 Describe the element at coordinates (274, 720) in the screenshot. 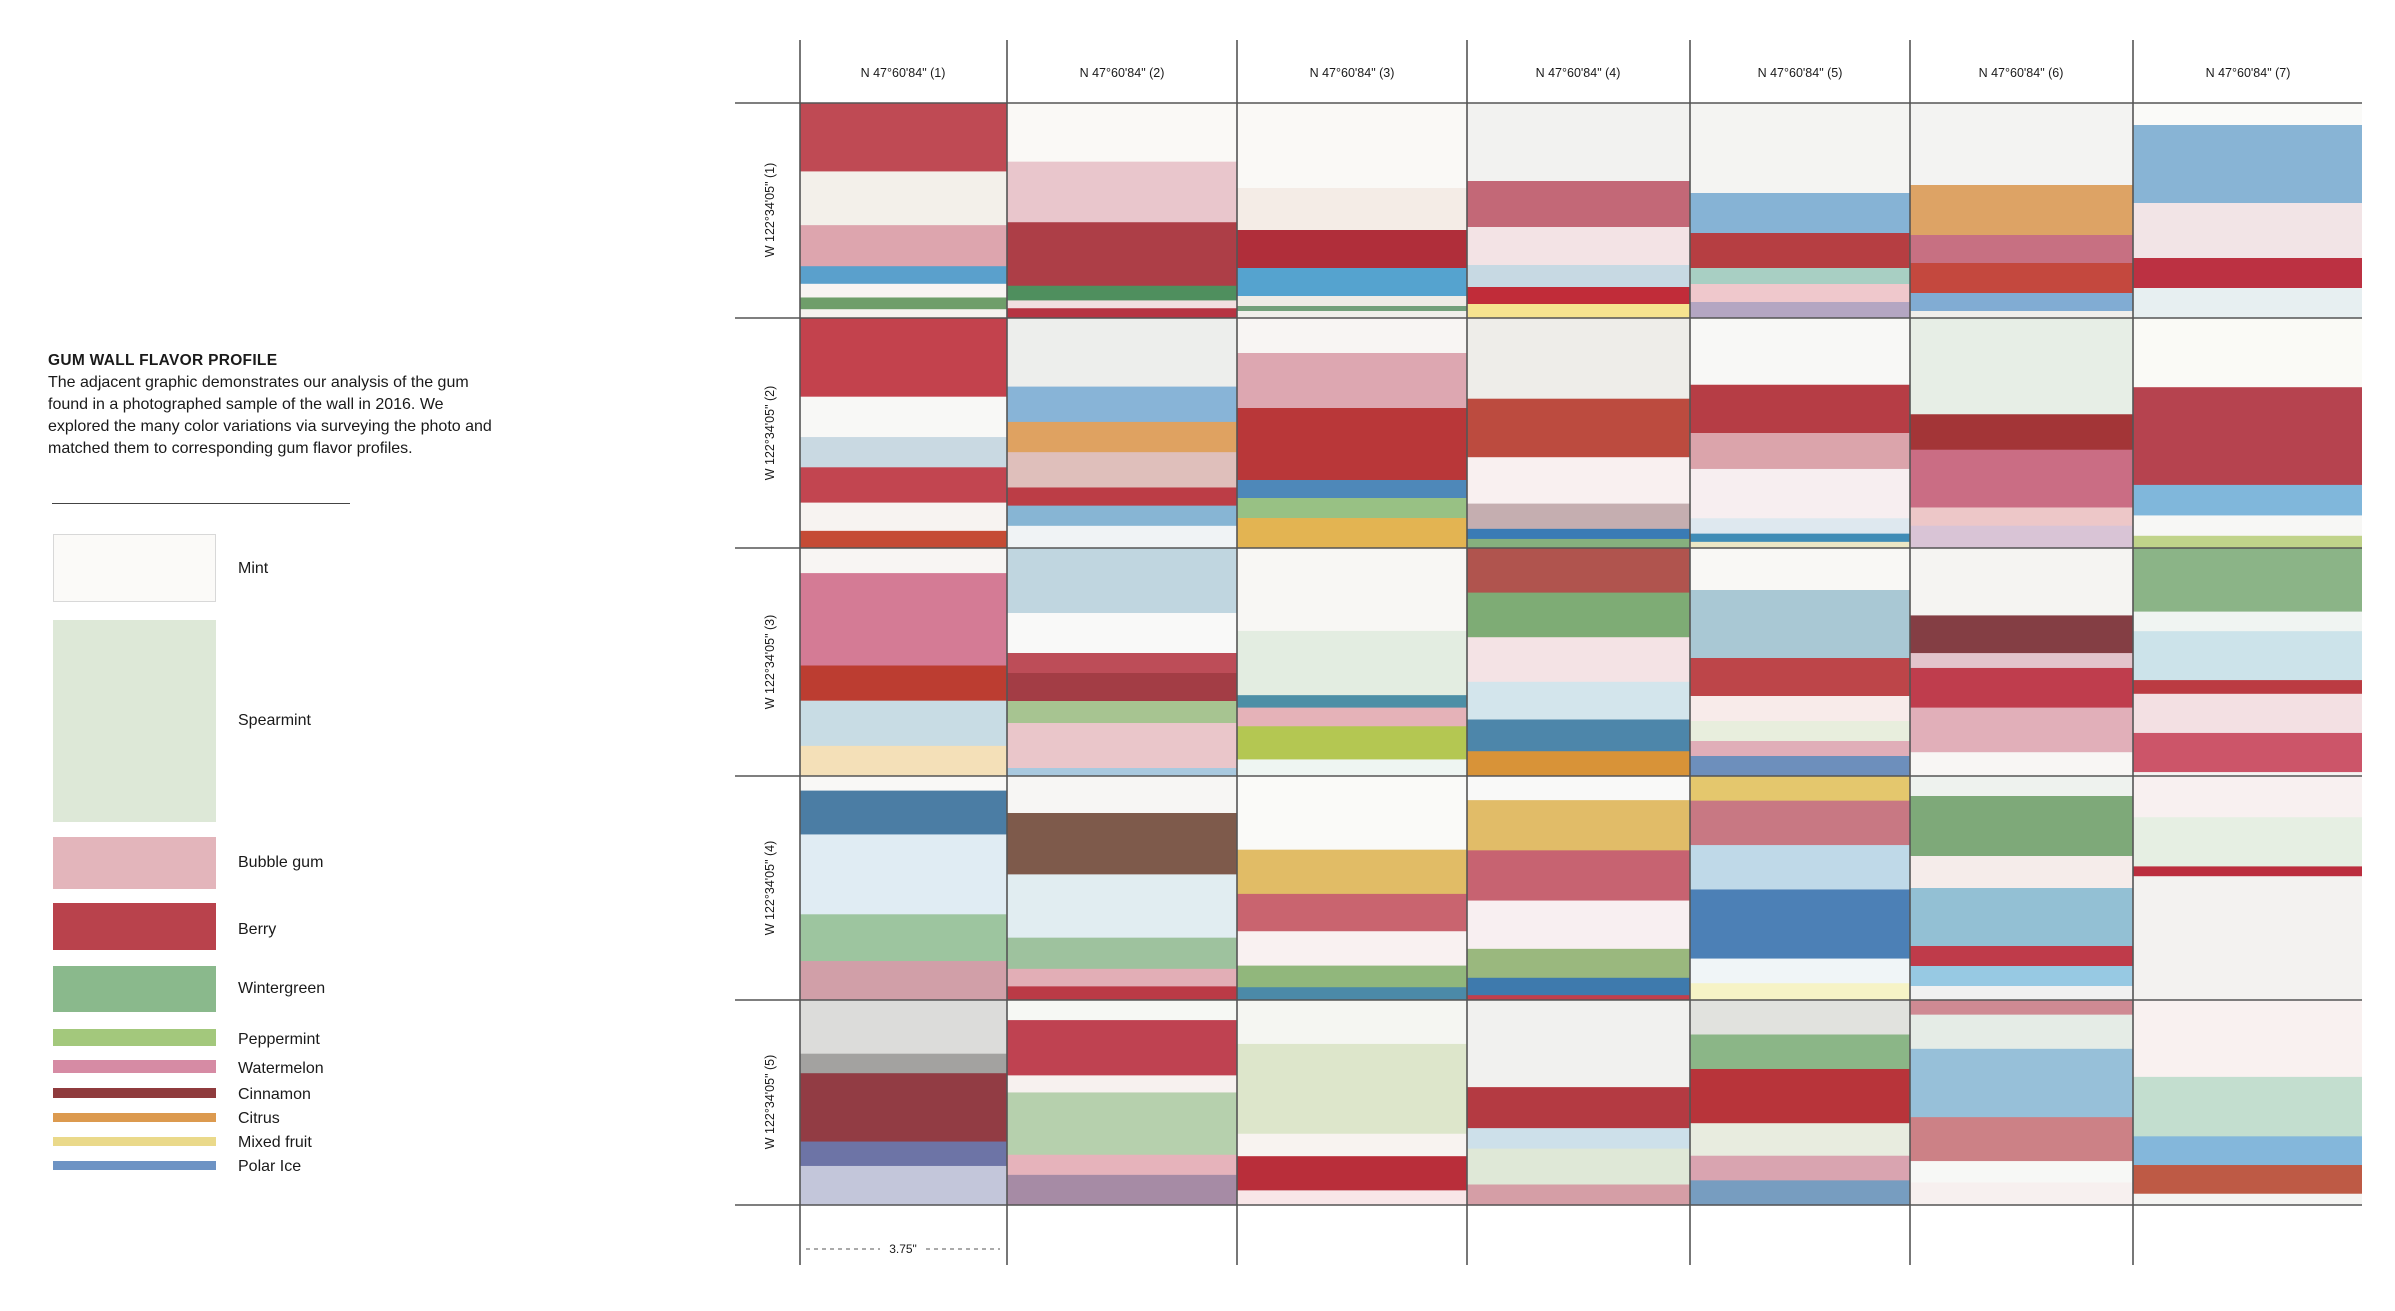

I see `legend-label-spearmint: Spearmint` at that location.